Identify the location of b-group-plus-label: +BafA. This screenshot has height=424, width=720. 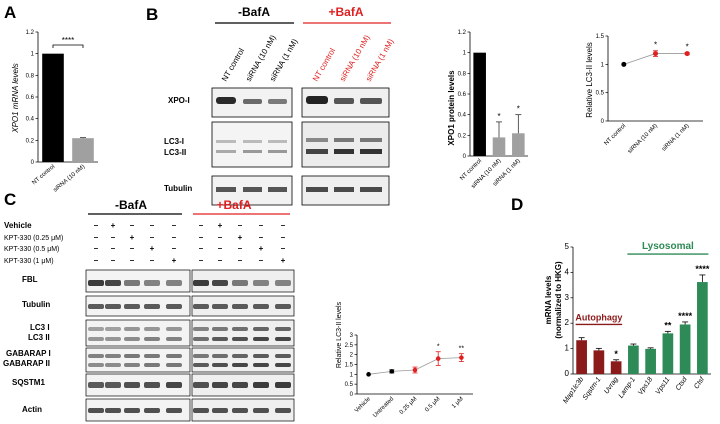
(345, 12).